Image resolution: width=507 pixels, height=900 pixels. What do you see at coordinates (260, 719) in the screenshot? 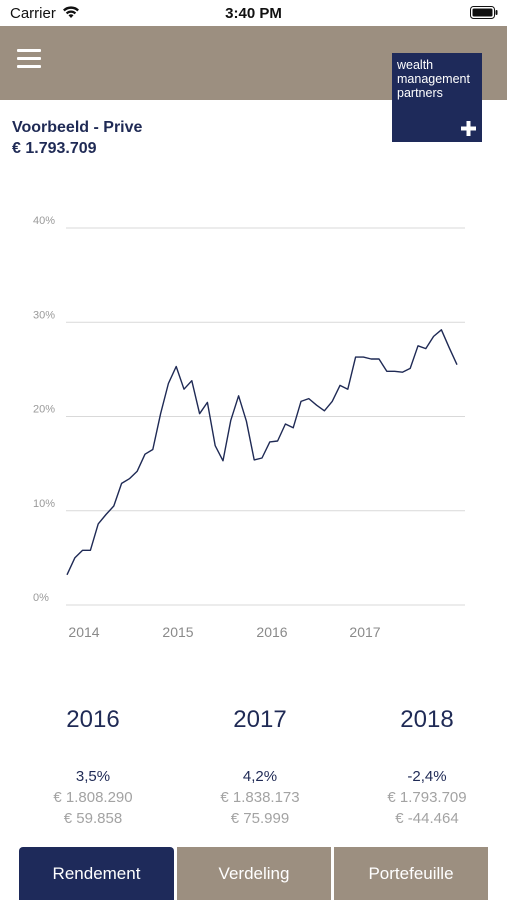
I see `year-title: 2017` at bounding box center [260, 719].